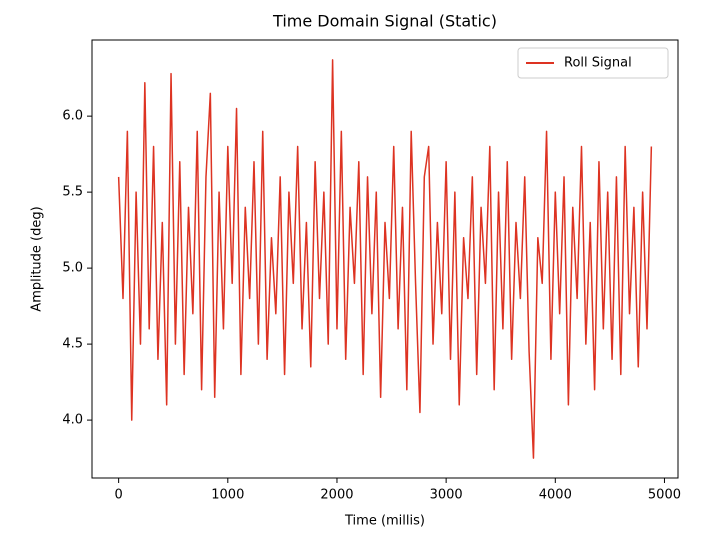 This screenshot has height=541, width=708. I want to click on y-axis-label: Amplitude (deg), so click(37, 258).